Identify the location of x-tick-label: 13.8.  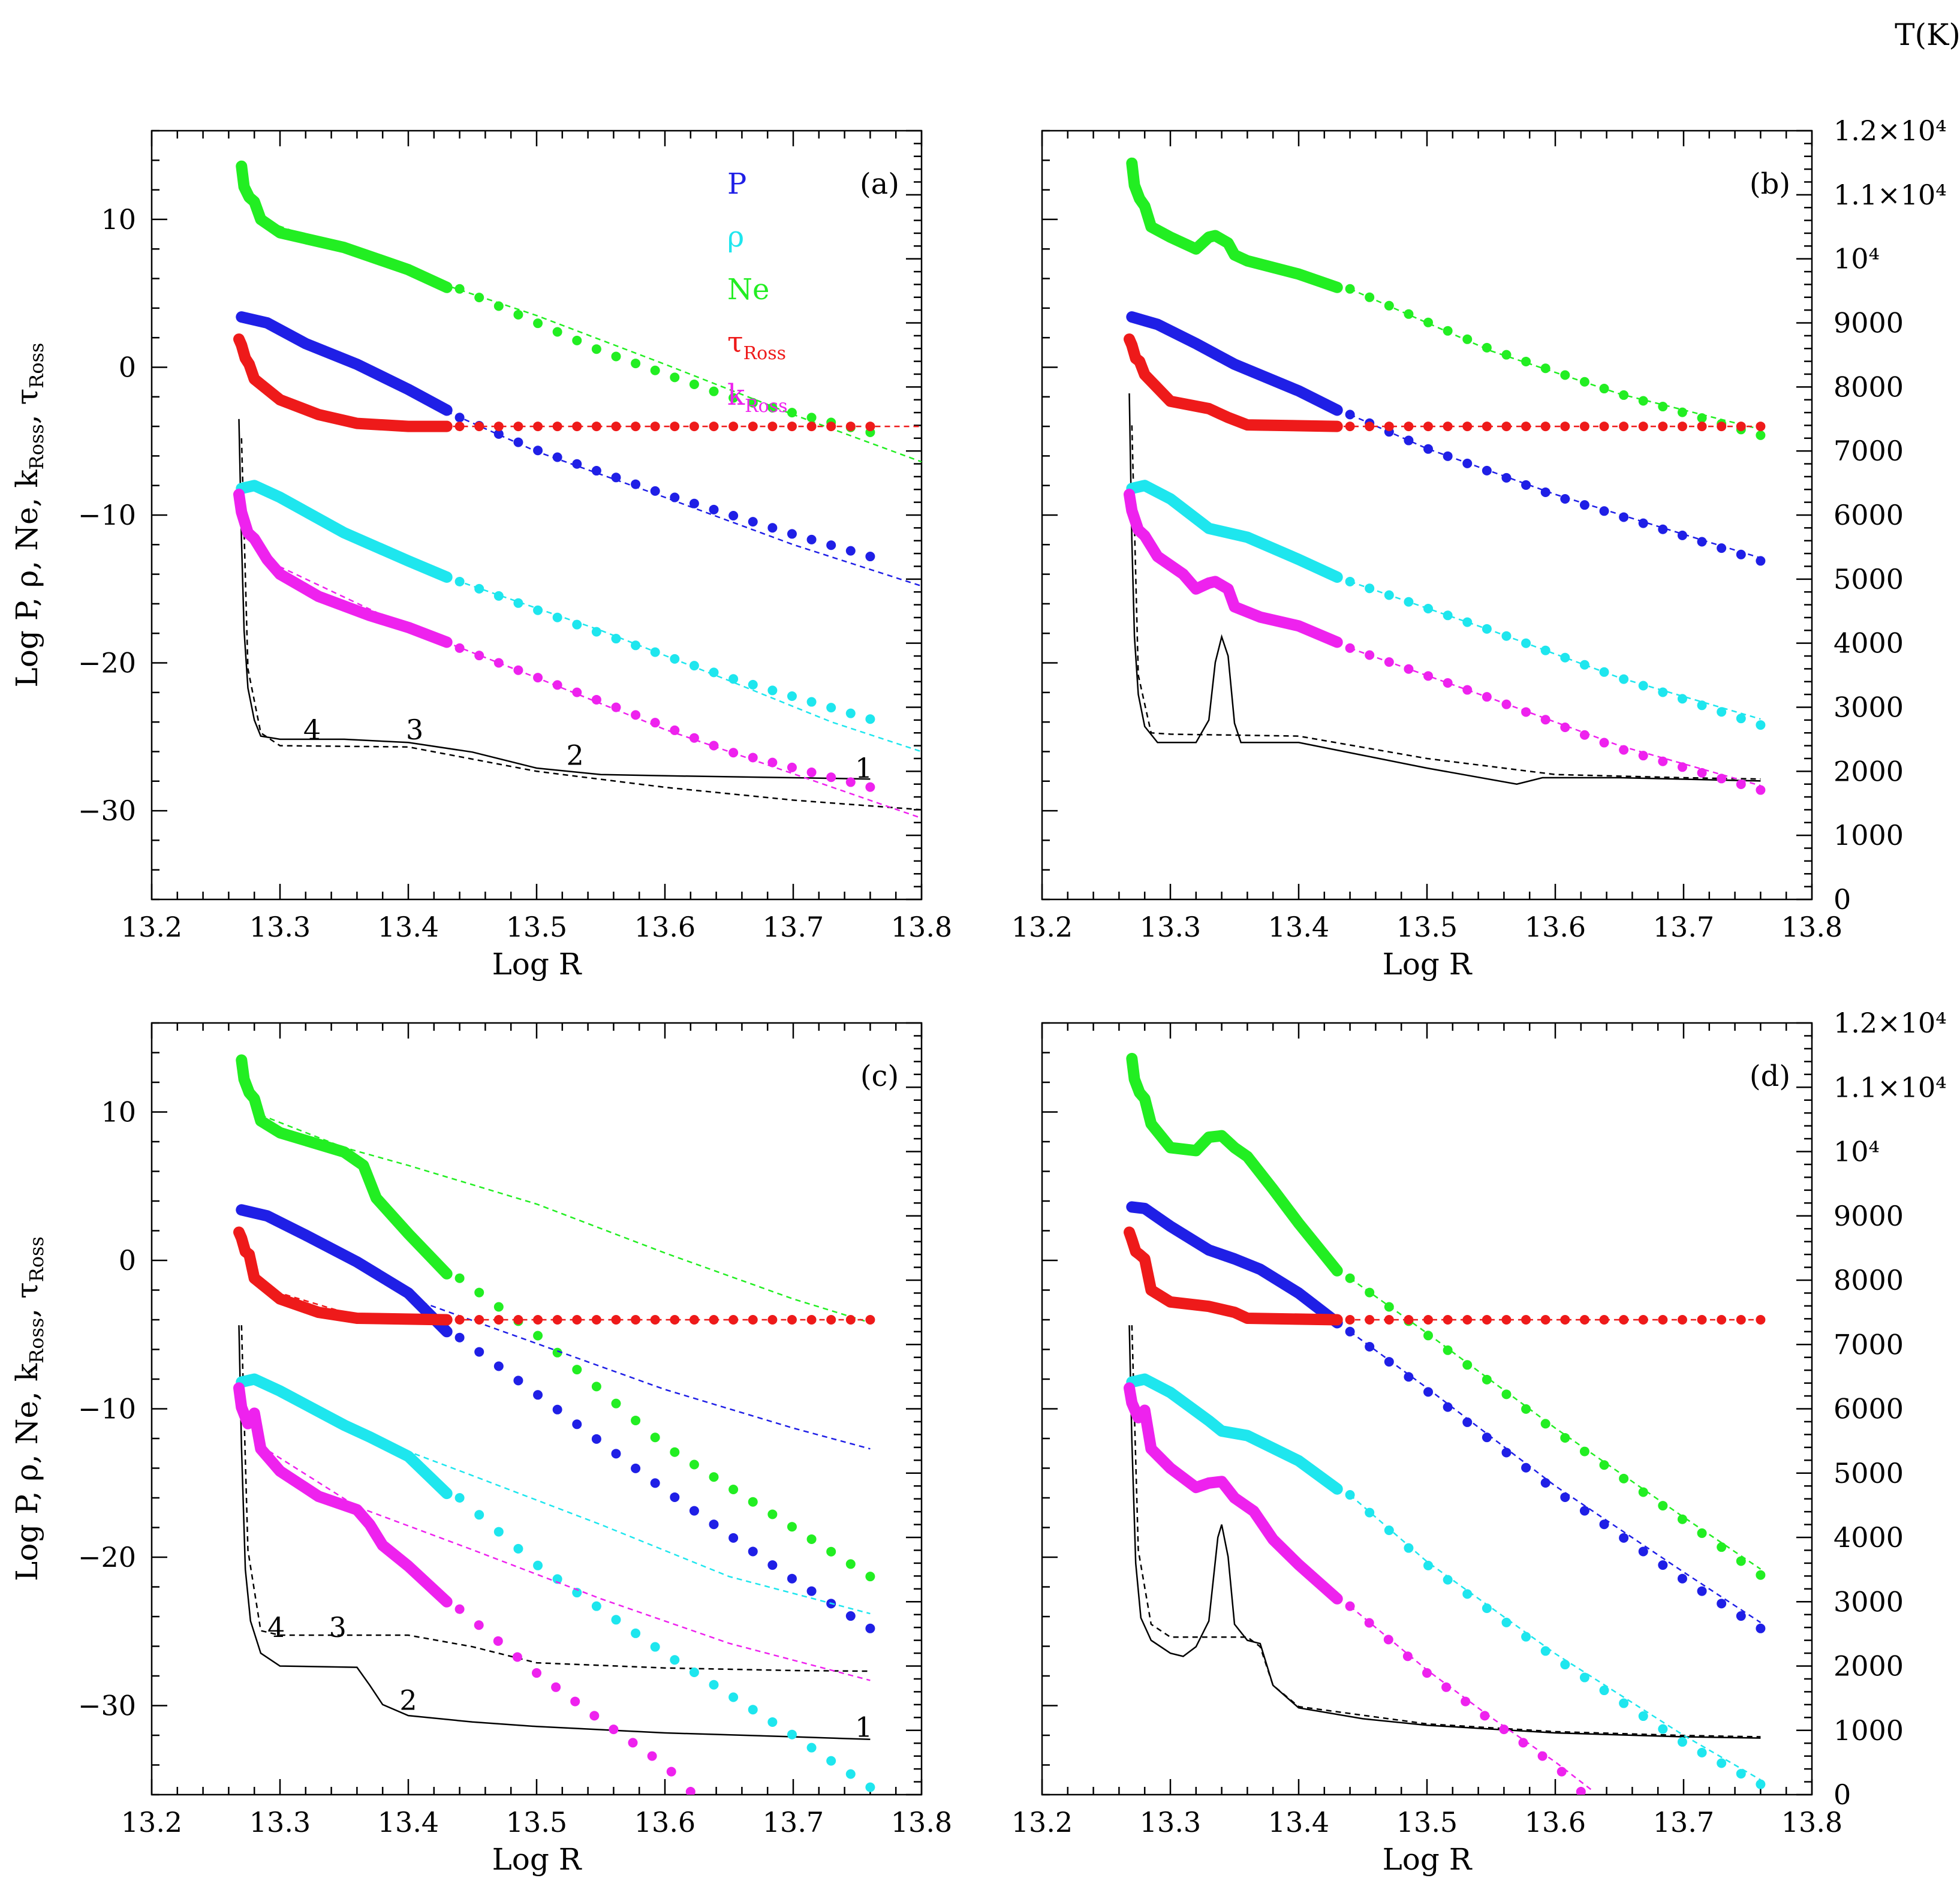
(1811, 1822).